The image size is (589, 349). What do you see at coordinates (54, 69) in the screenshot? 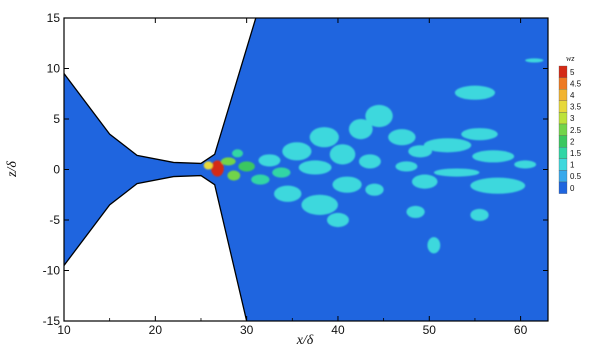
I see `y-tick-label: 10` at bounding box center [54, 69].